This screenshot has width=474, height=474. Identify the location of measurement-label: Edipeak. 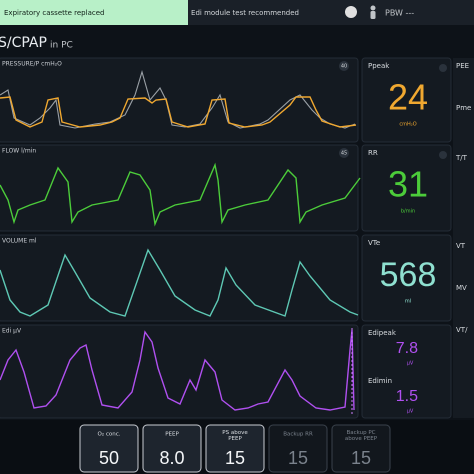
(382, 333).